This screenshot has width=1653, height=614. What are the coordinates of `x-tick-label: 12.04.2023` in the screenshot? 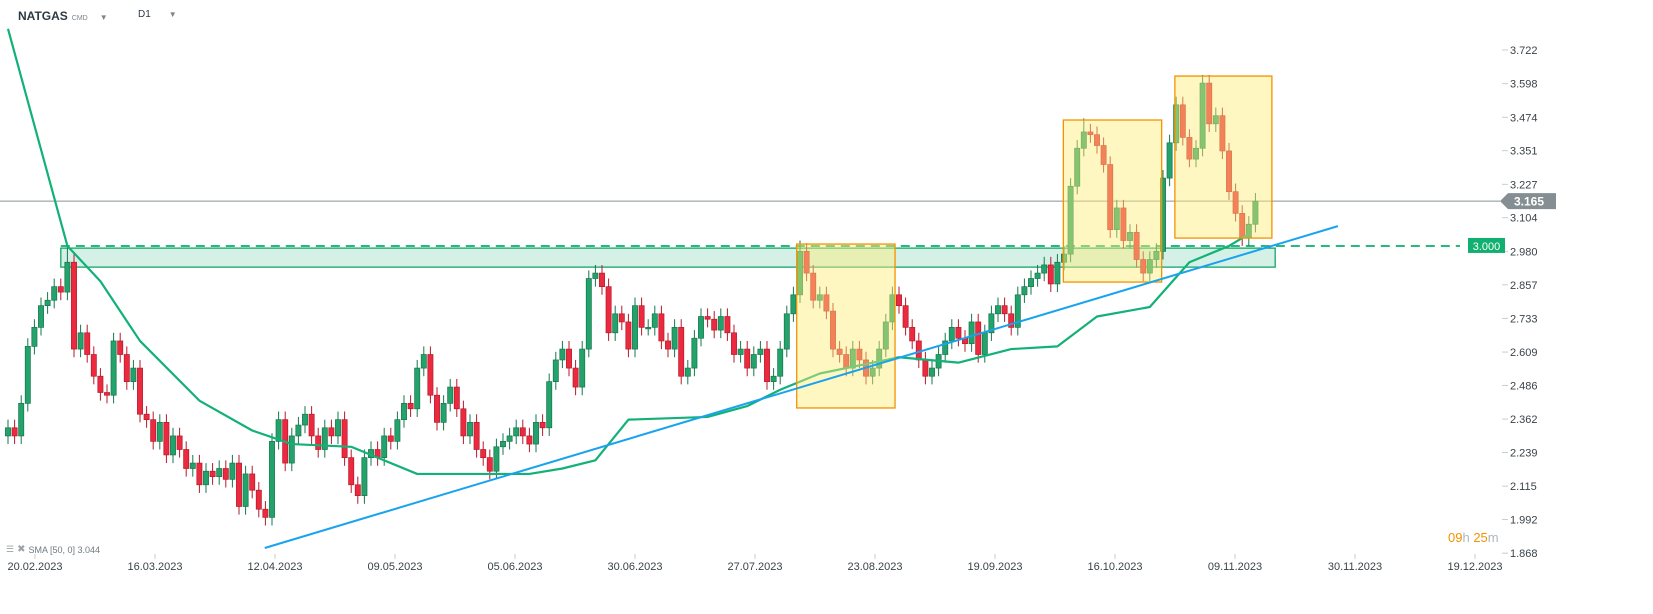 It's located at (274, 567).